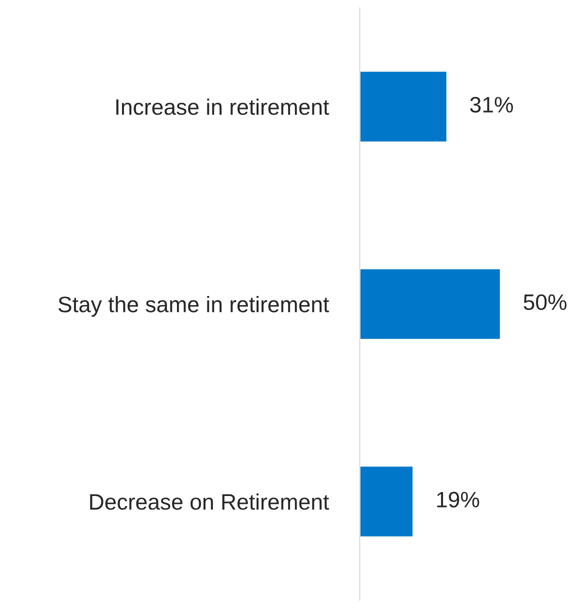 The image size is (571, 610). Describe the element at coordinates (545, 302) in the screenshot. I see `data-label: 50%` at that location.